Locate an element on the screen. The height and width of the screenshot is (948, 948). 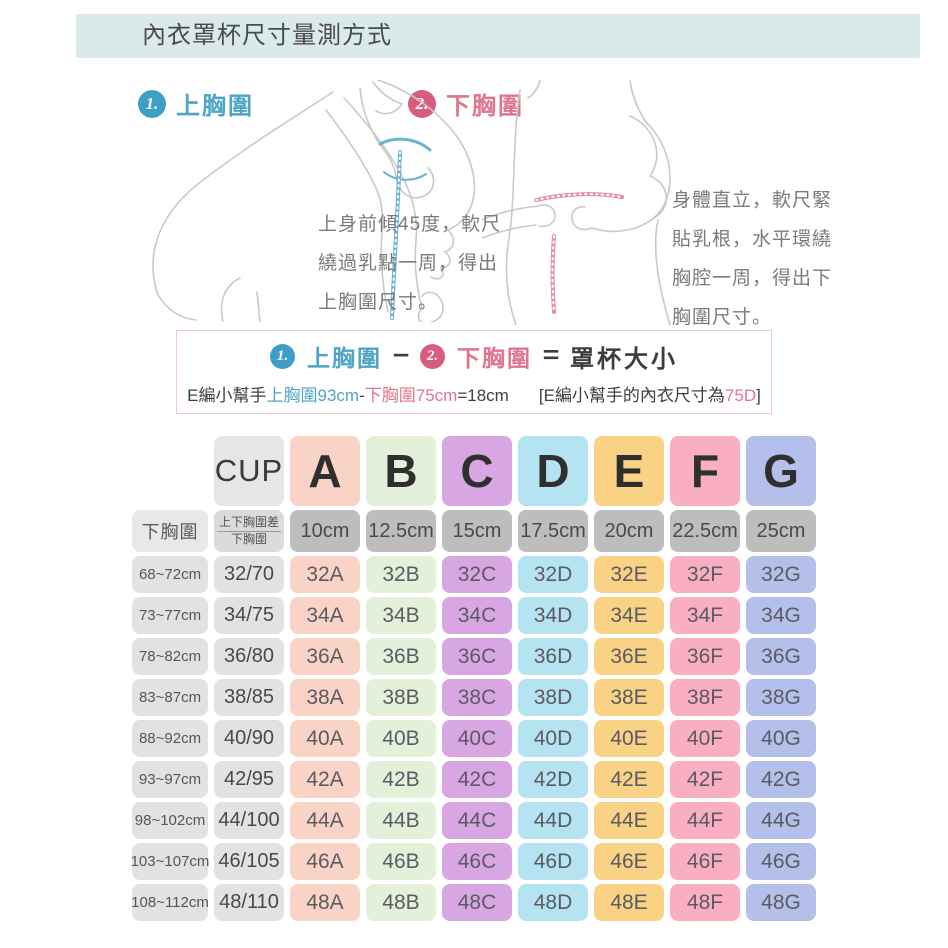
size-cell: 32F is located at coordinates (705, 574).